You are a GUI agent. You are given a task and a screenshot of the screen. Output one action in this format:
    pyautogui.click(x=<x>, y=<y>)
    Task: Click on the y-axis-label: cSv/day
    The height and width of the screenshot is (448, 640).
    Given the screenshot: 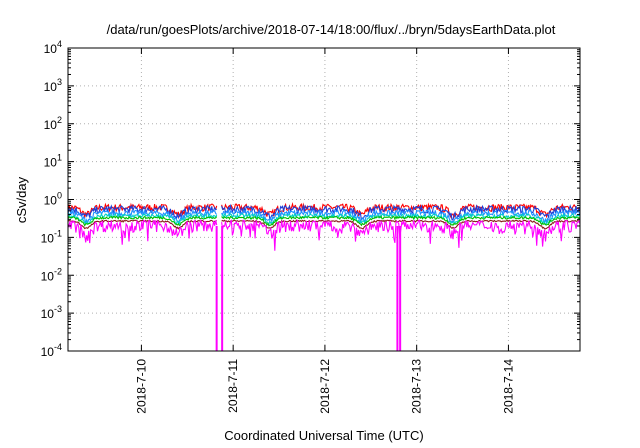 What is the action you would take?
    pyautogui.click(x=21, y=199)
    